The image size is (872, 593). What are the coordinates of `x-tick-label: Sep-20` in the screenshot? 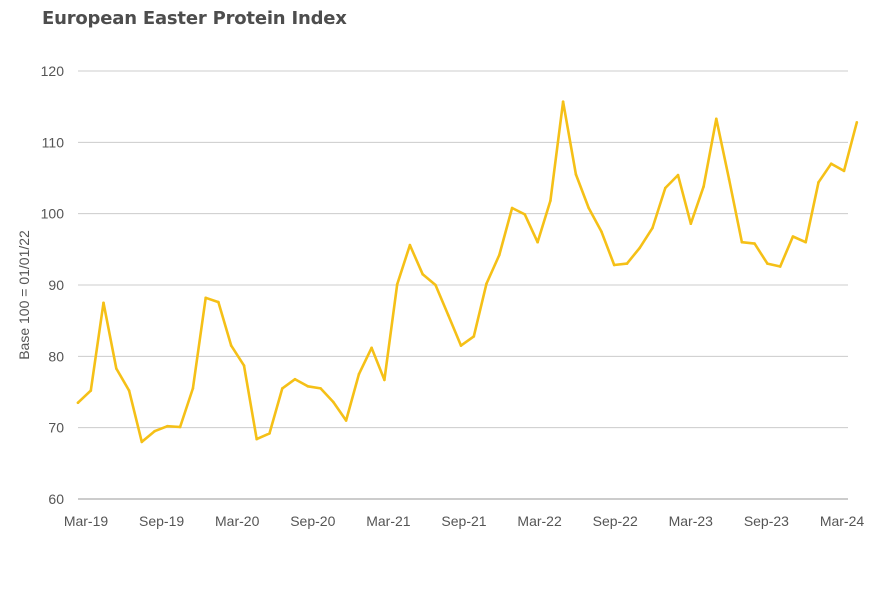 It's located at (312, 521).